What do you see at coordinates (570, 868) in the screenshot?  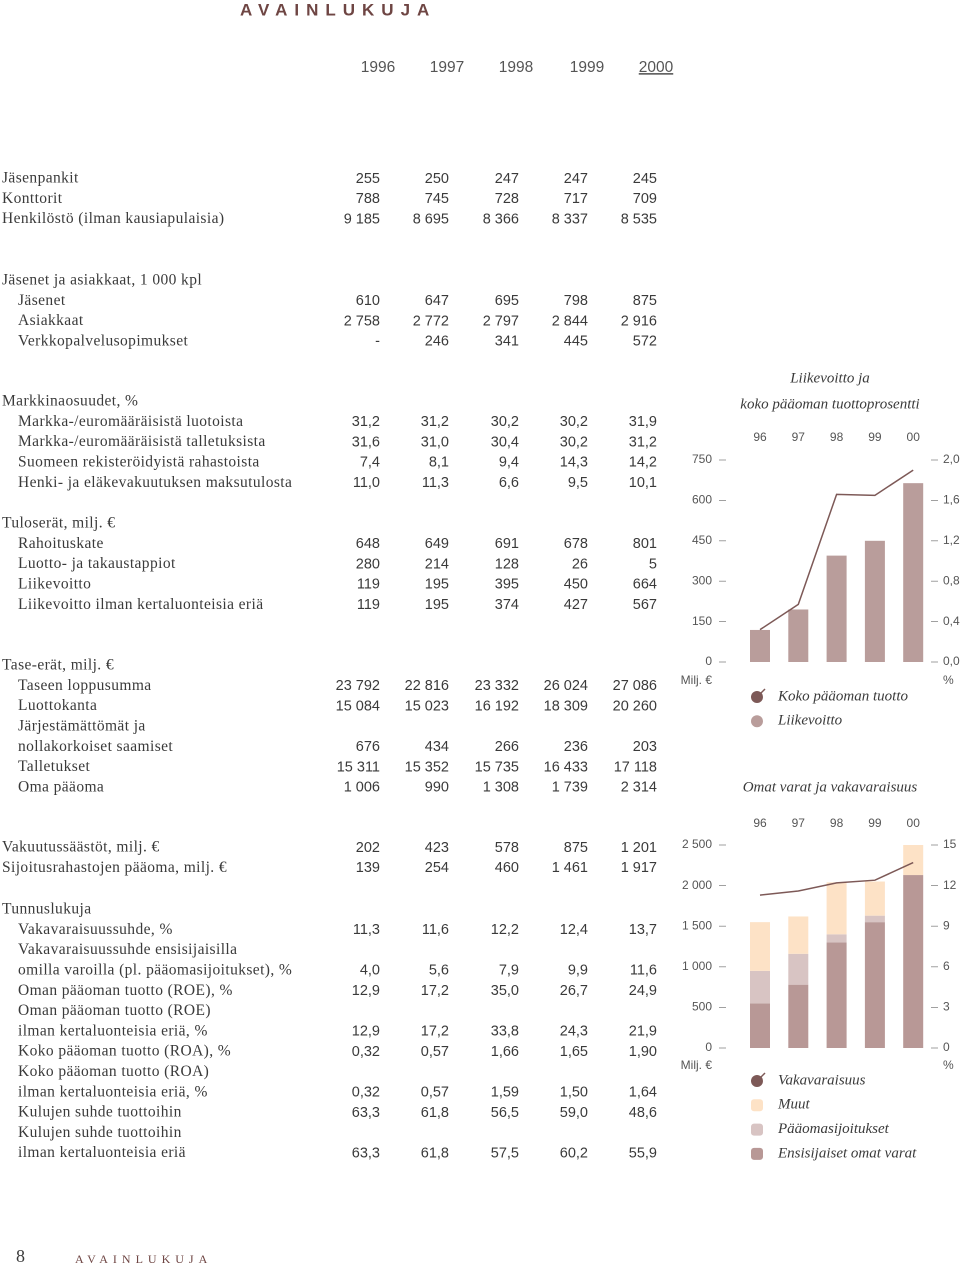 I see `cell-value: 1 461` at bounding box center [570, 868].